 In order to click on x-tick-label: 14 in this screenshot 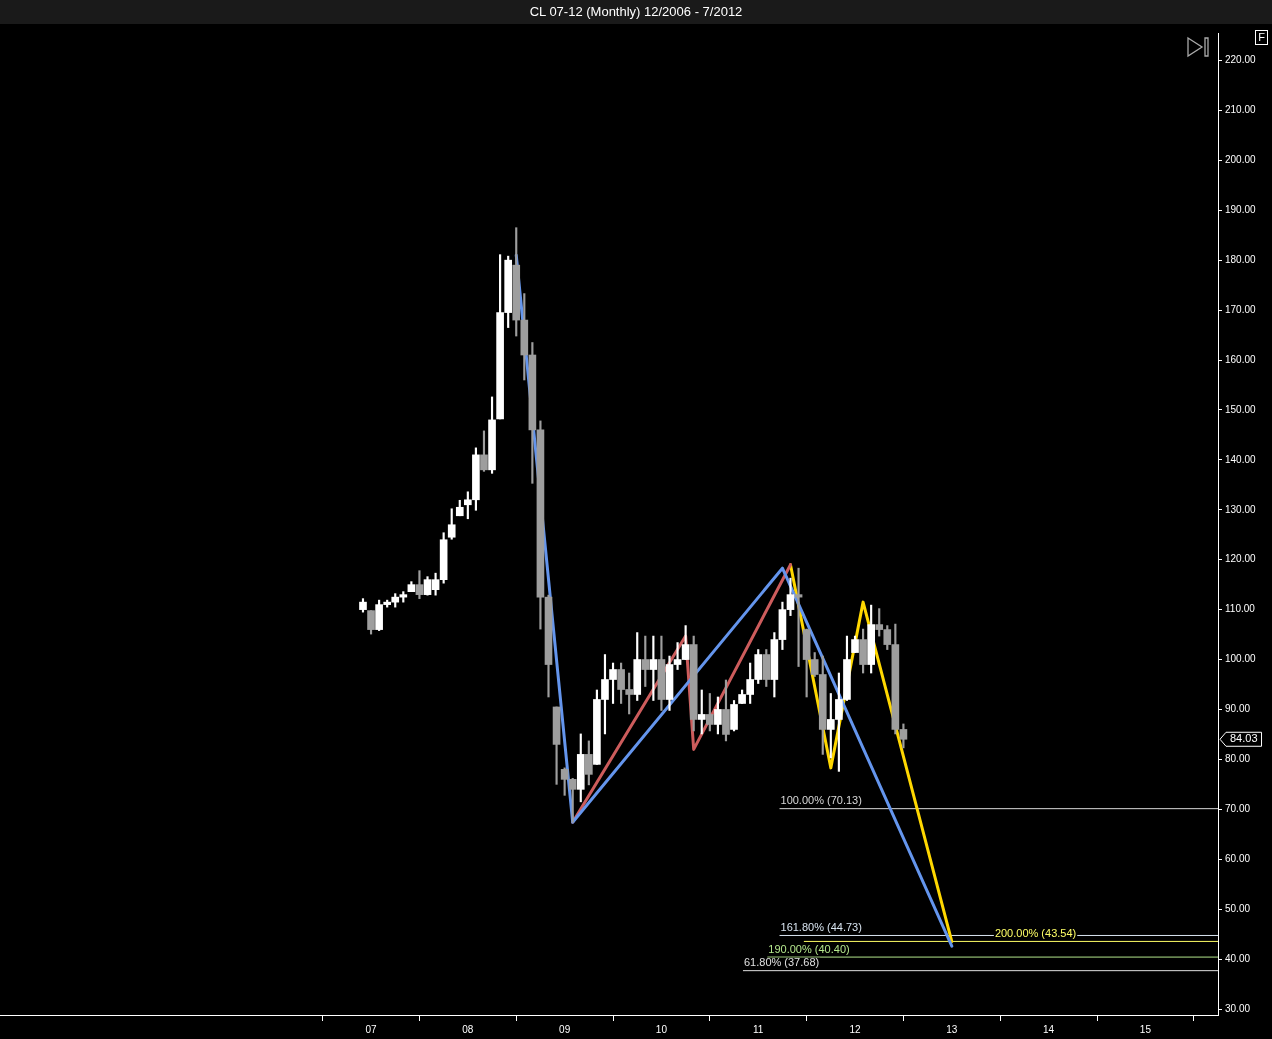, I will do `click(1049, 1029)`.